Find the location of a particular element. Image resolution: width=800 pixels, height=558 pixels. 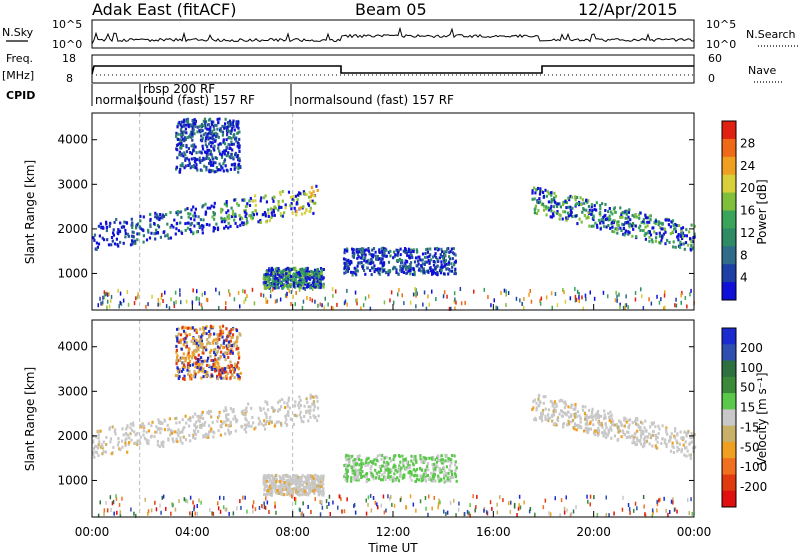

y-tick-label: 3000 is located at coordinates (72, 184).